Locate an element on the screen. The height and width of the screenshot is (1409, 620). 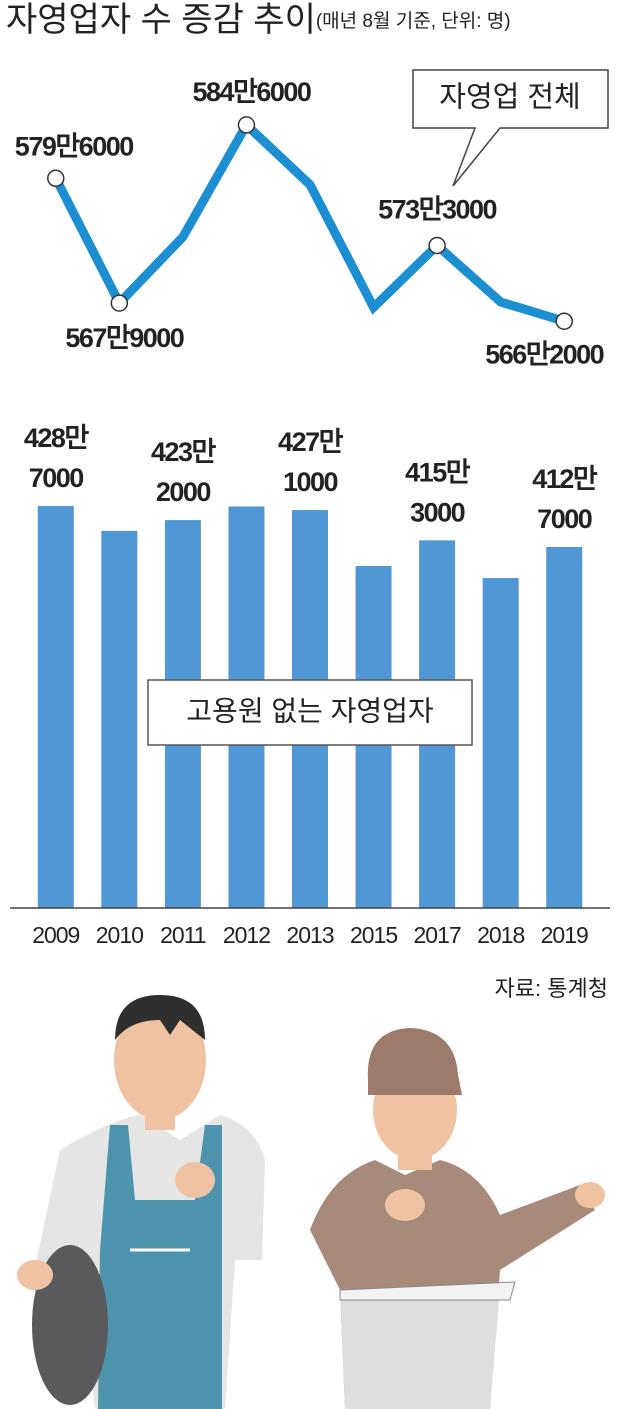
hair is located at coordinates (160, 1017).